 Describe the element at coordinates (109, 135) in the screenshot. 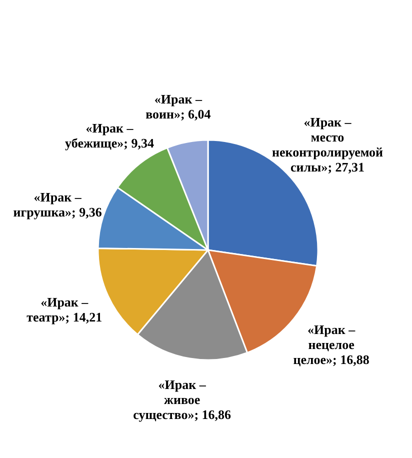

I see `slice-label: «Ирак – убежище»; 9,34` at that location.